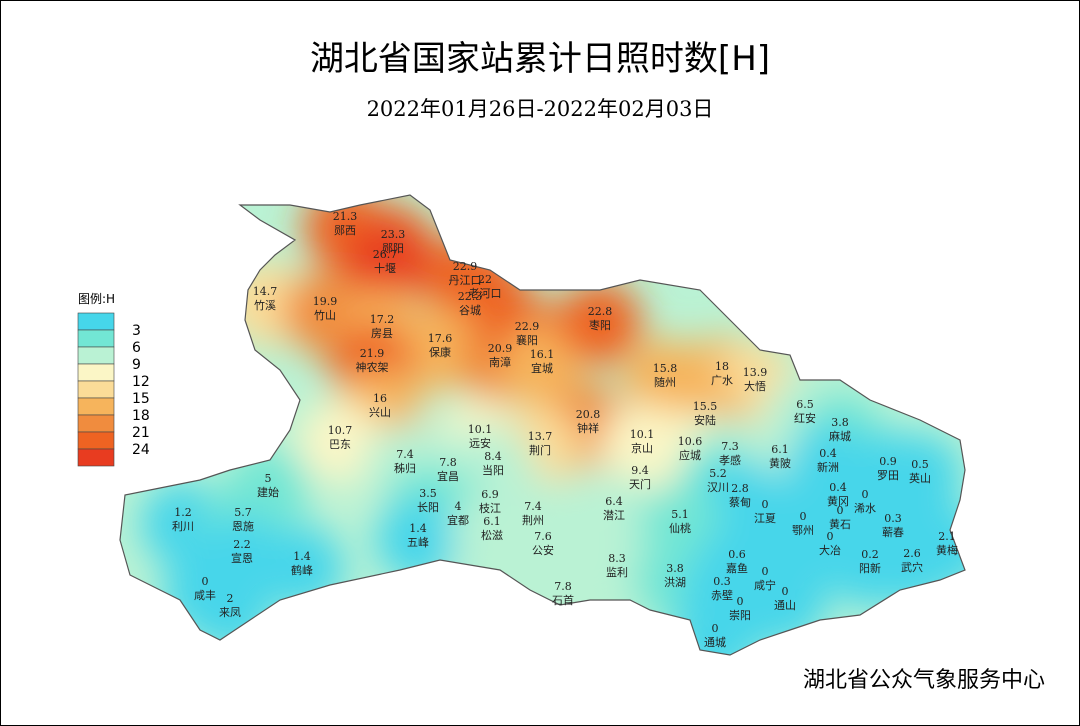 The width and height of the screenshot is (1080, 726). Describe the element at coordinates (527, 326) in the screenshot. I see `station-value: 22.9` at that location.